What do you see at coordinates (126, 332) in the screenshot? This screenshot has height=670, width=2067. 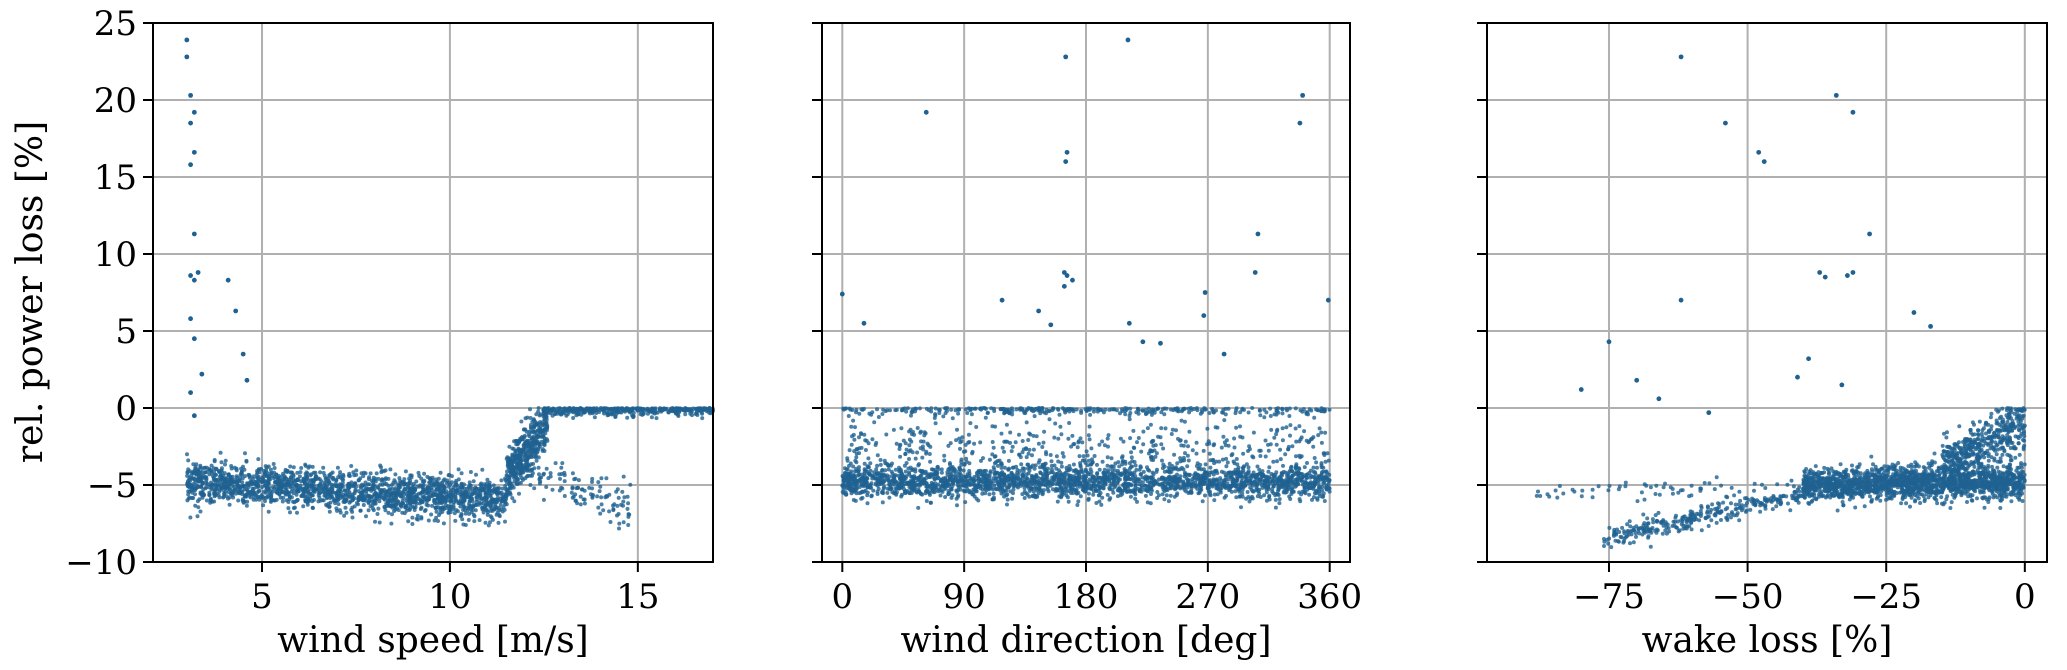 I see `y-tick-label: 5` at bounding box center [126, 332].